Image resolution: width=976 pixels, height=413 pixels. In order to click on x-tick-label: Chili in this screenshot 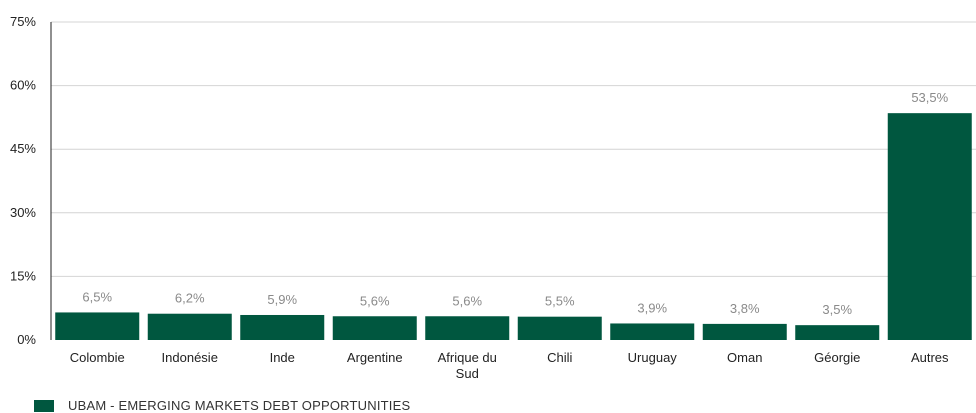, I will do `click(559, 357)`.